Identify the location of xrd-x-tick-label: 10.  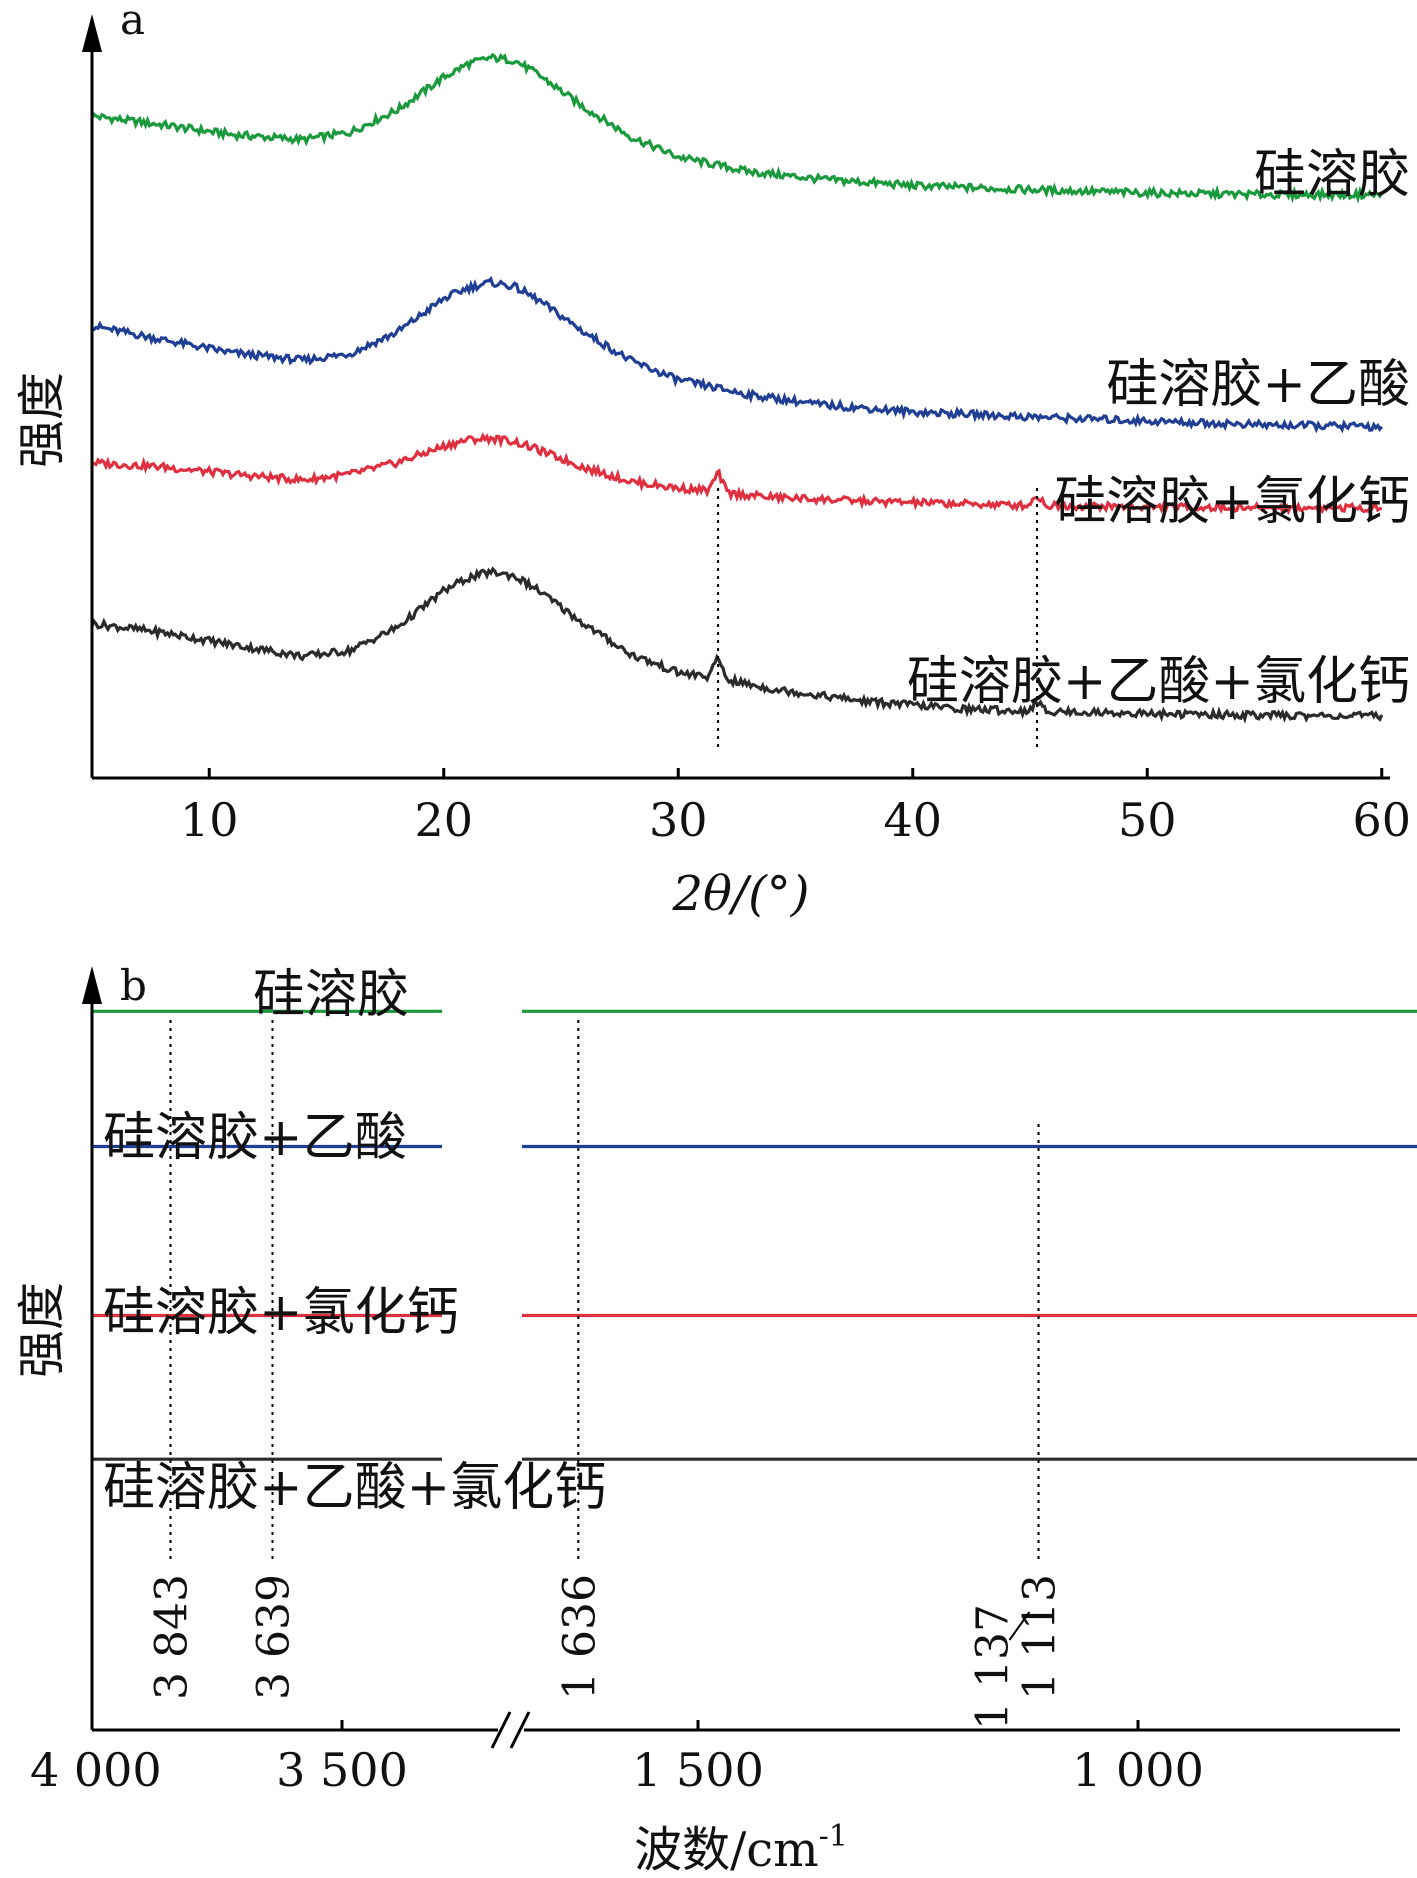
(209, 820).